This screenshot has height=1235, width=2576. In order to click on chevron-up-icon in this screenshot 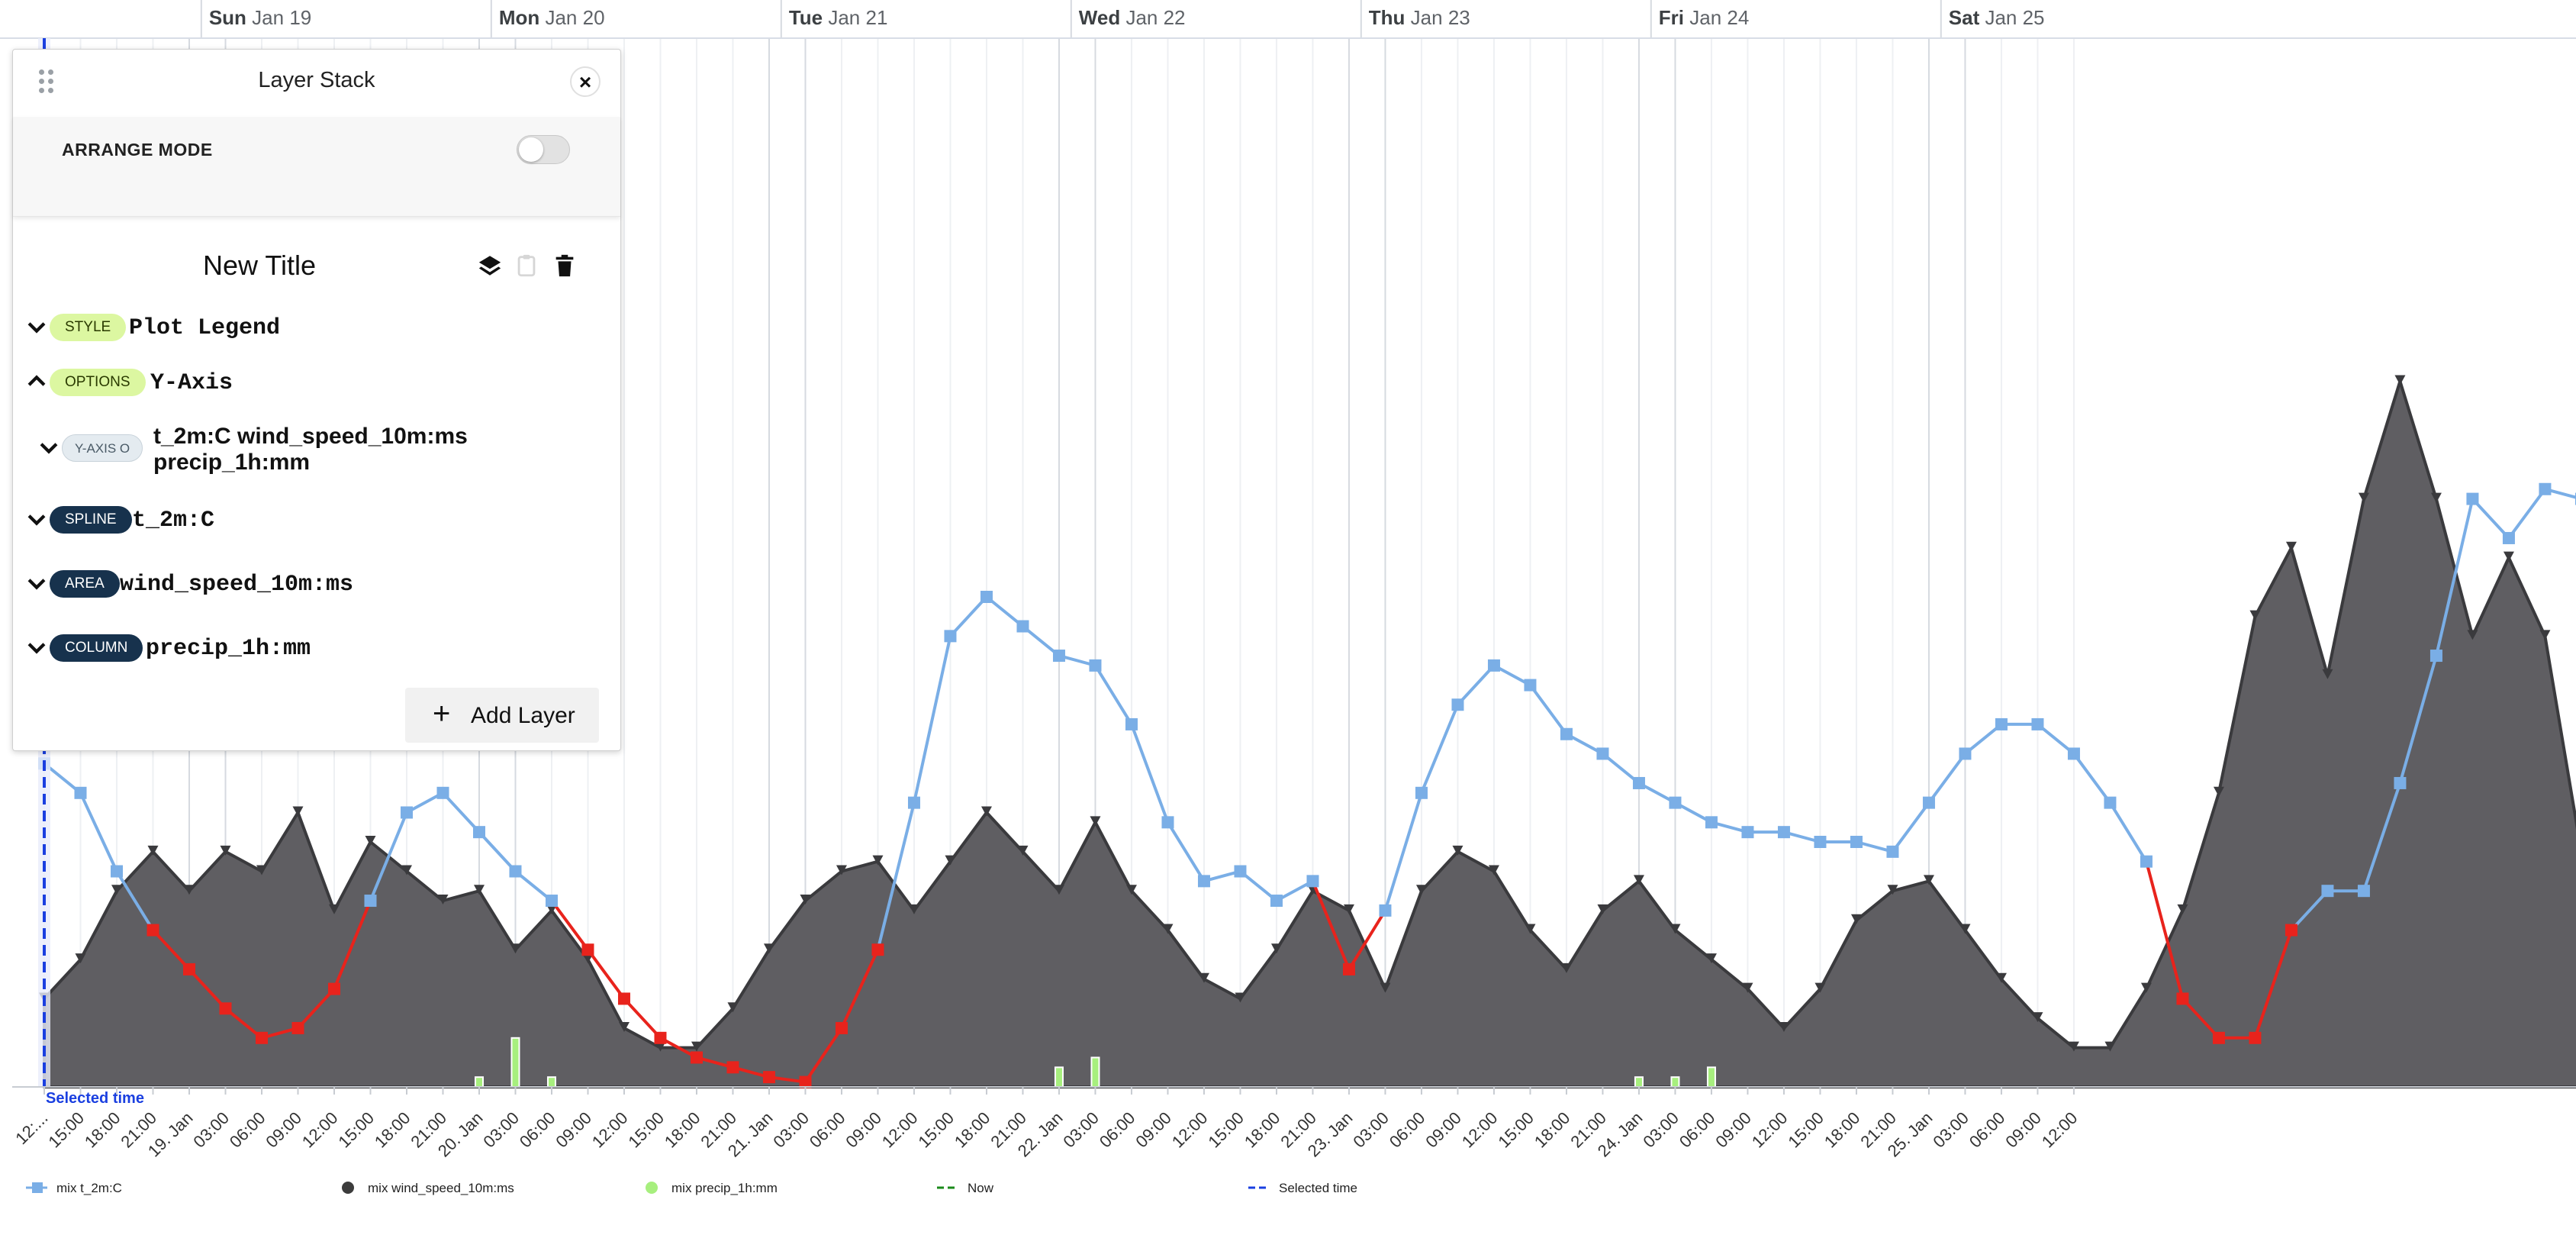, I will do `click(37, 382)`.